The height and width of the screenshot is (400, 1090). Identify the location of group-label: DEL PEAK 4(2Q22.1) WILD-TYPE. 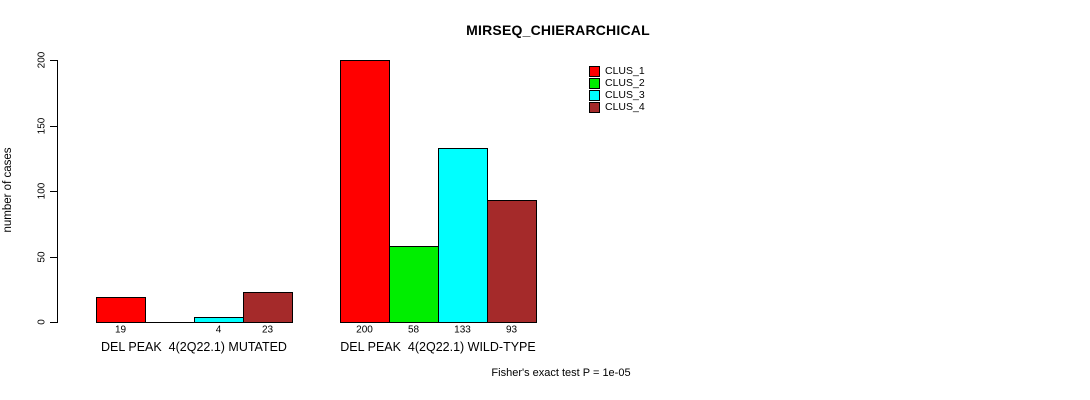
(438, 347).